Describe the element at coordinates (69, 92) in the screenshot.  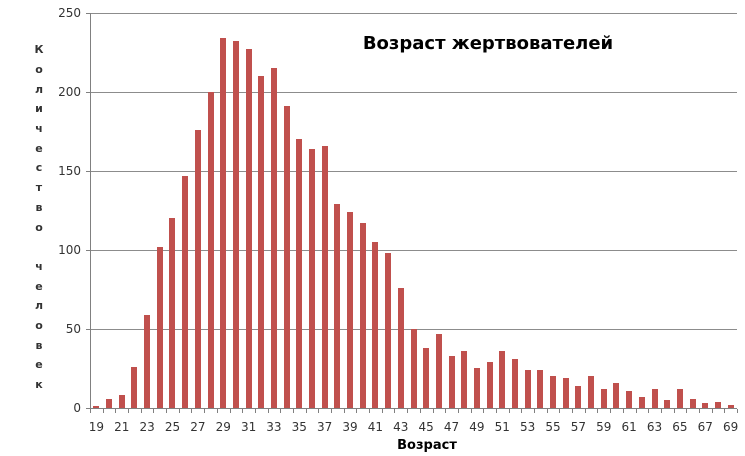
I see `y-tick-label: 200` at that location.